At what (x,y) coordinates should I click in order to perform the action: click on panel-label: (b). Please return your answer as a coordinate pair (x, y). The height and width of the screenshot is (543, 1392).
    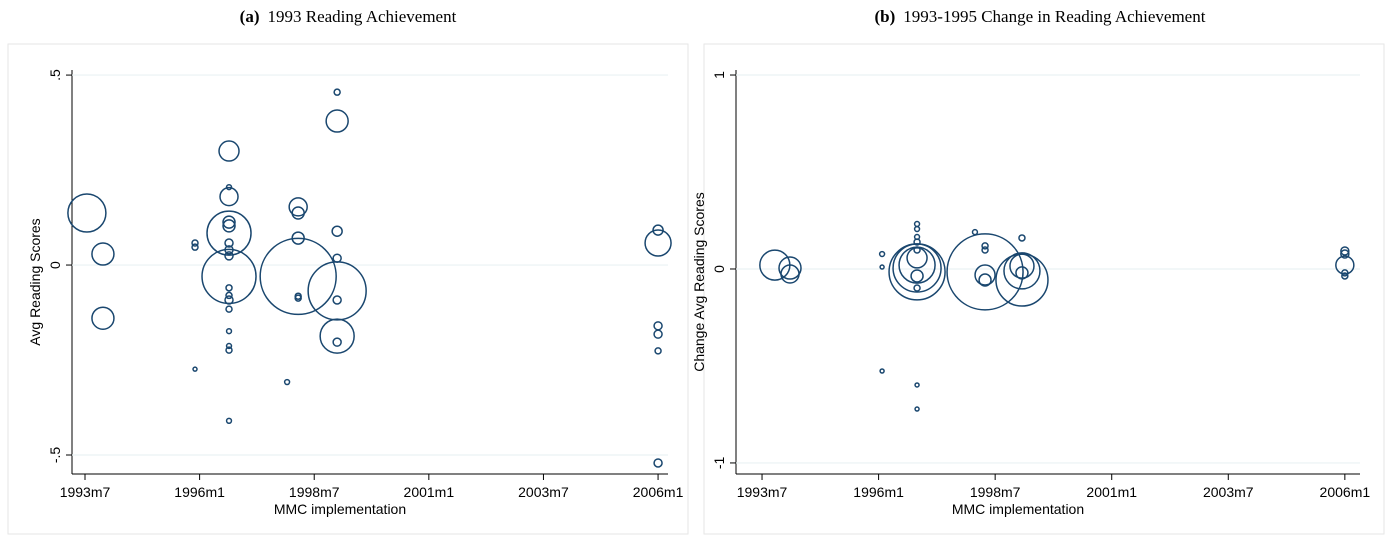
    Looking at the image, I should click on (885, 16).